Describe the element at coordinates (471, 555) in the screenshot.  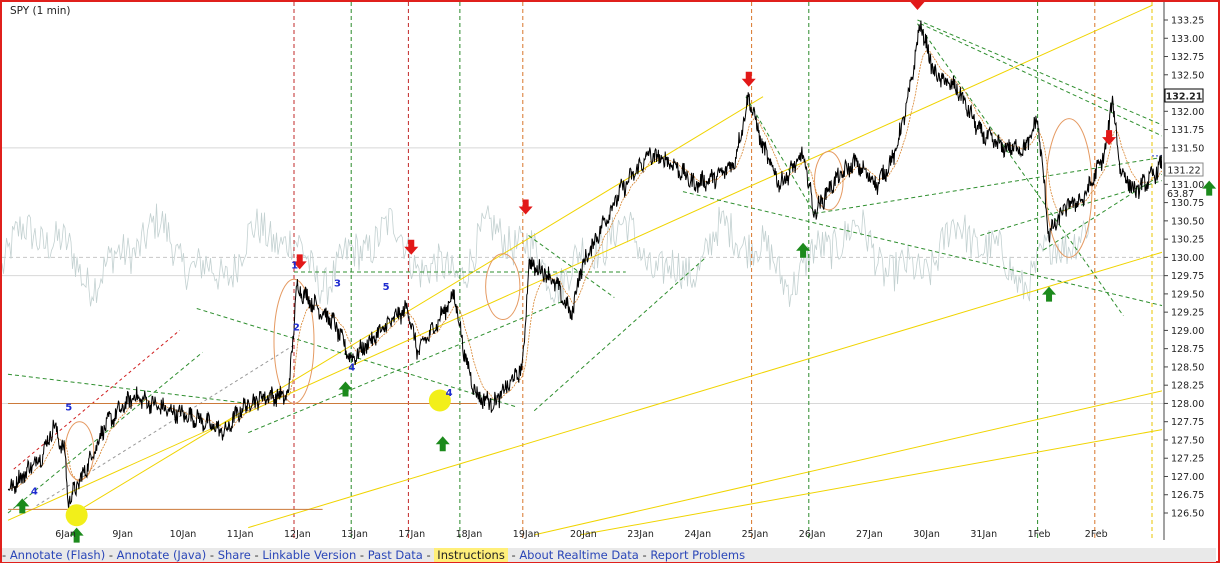
I see `footer-link: Instructions` at that location.